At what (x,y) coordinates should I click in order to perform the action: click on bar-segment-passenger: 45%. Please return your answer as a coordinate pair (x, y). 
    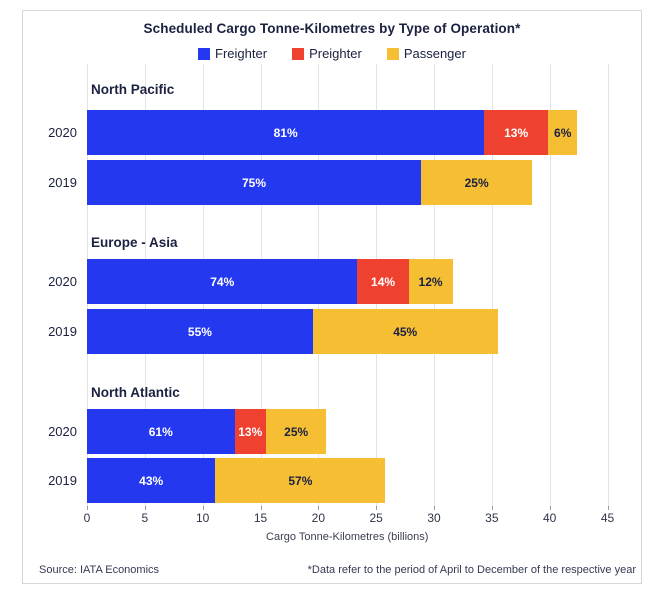
    Looking at the image, I should click on (405, 331).